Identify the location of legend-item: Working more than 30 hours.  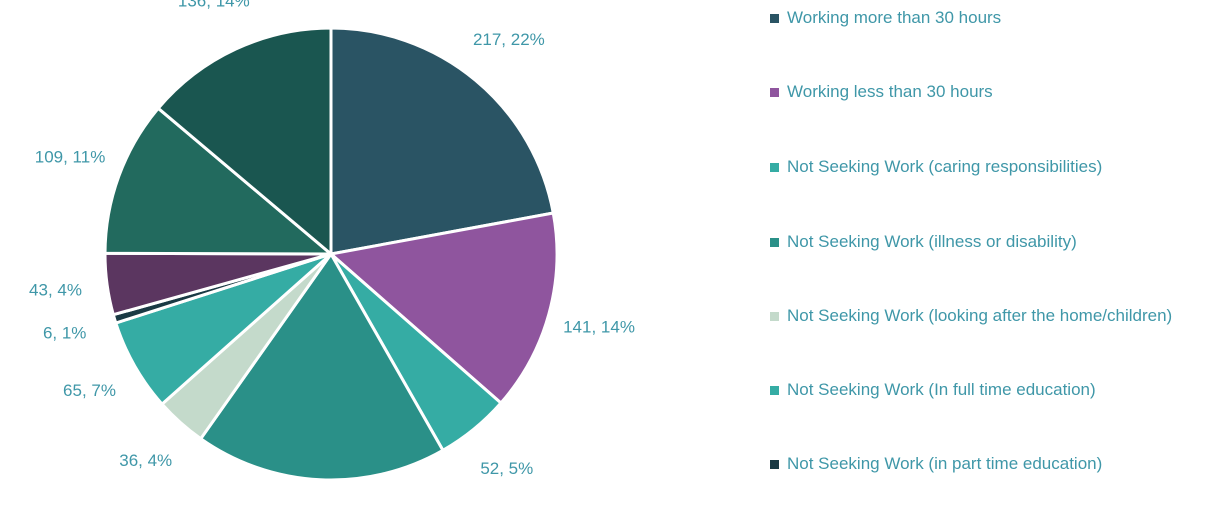
(980, 18).